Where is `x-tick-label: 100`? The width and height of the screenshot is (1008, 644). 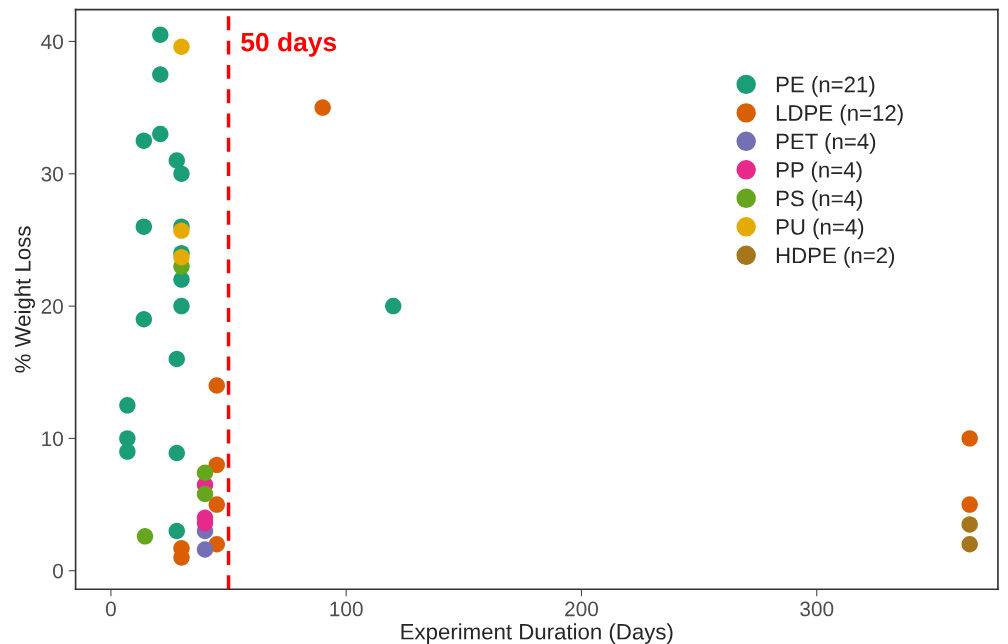
x-tick-label: 100 is located at coordinates (346, 609).